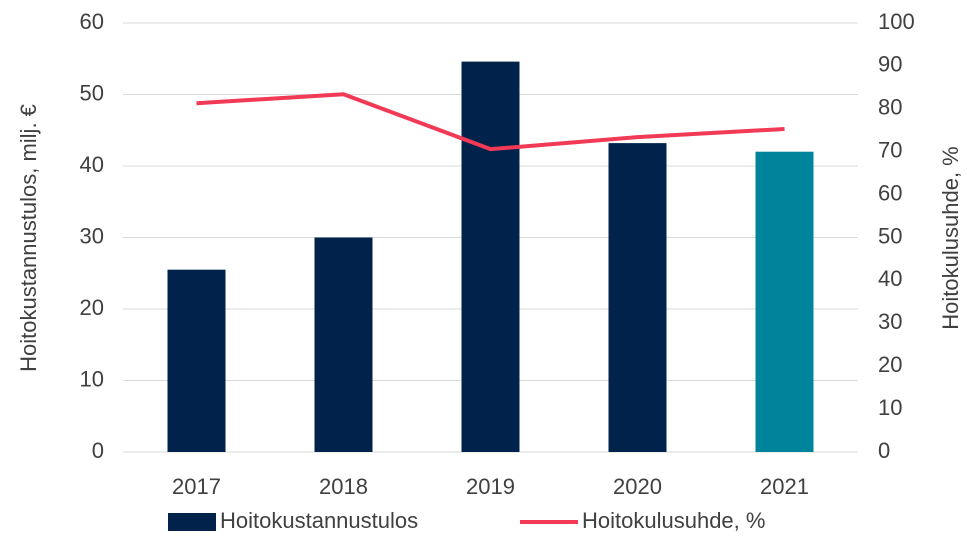 This screenshot has height=536, width=967. What do you see at coordinates (490, 486) in the screenshot?
I see `x-tick-label: 2019` at bounding box center [490, 486].